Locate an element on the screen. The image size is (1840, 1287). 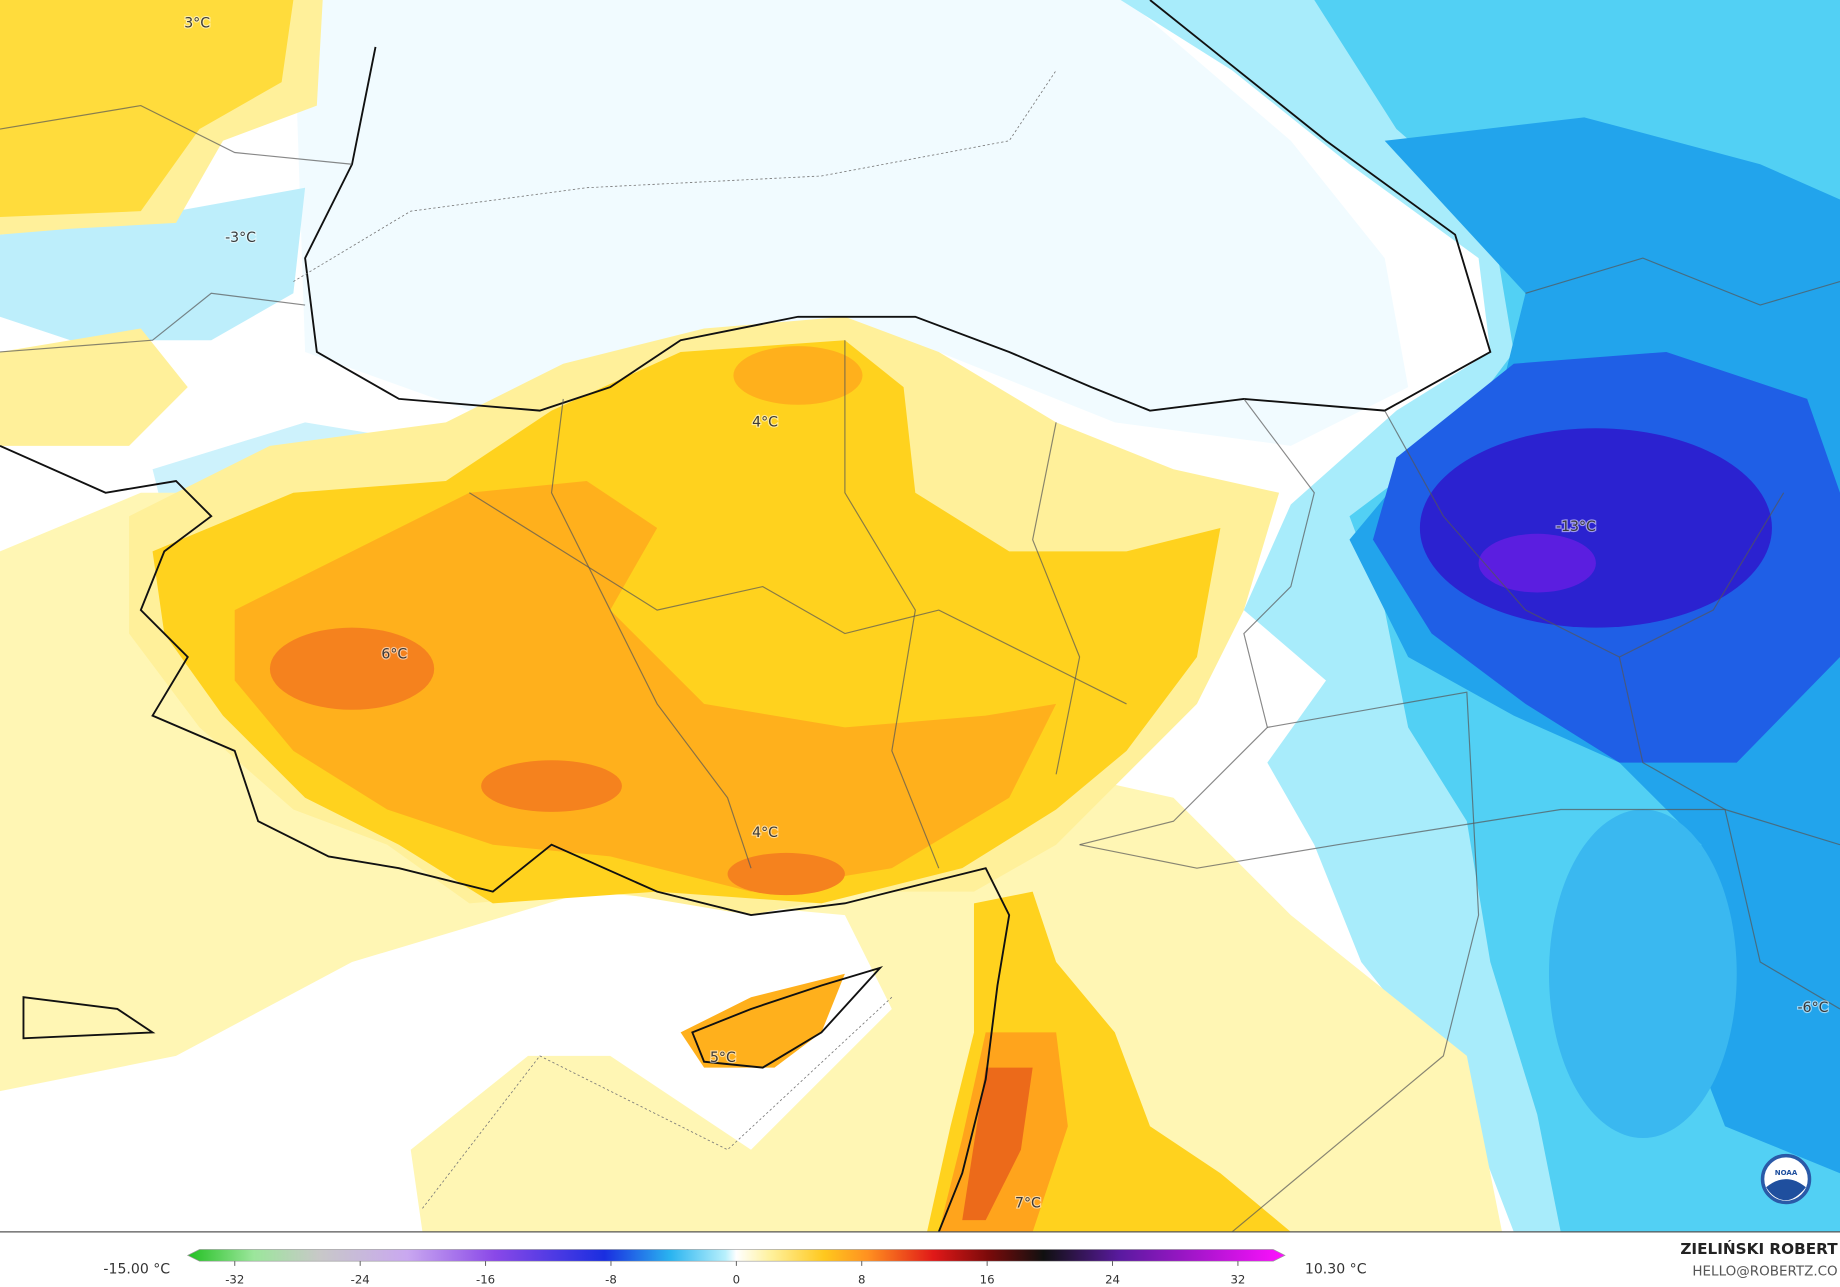
temperature-label: 5°C is located at coordinates (723, 1058).